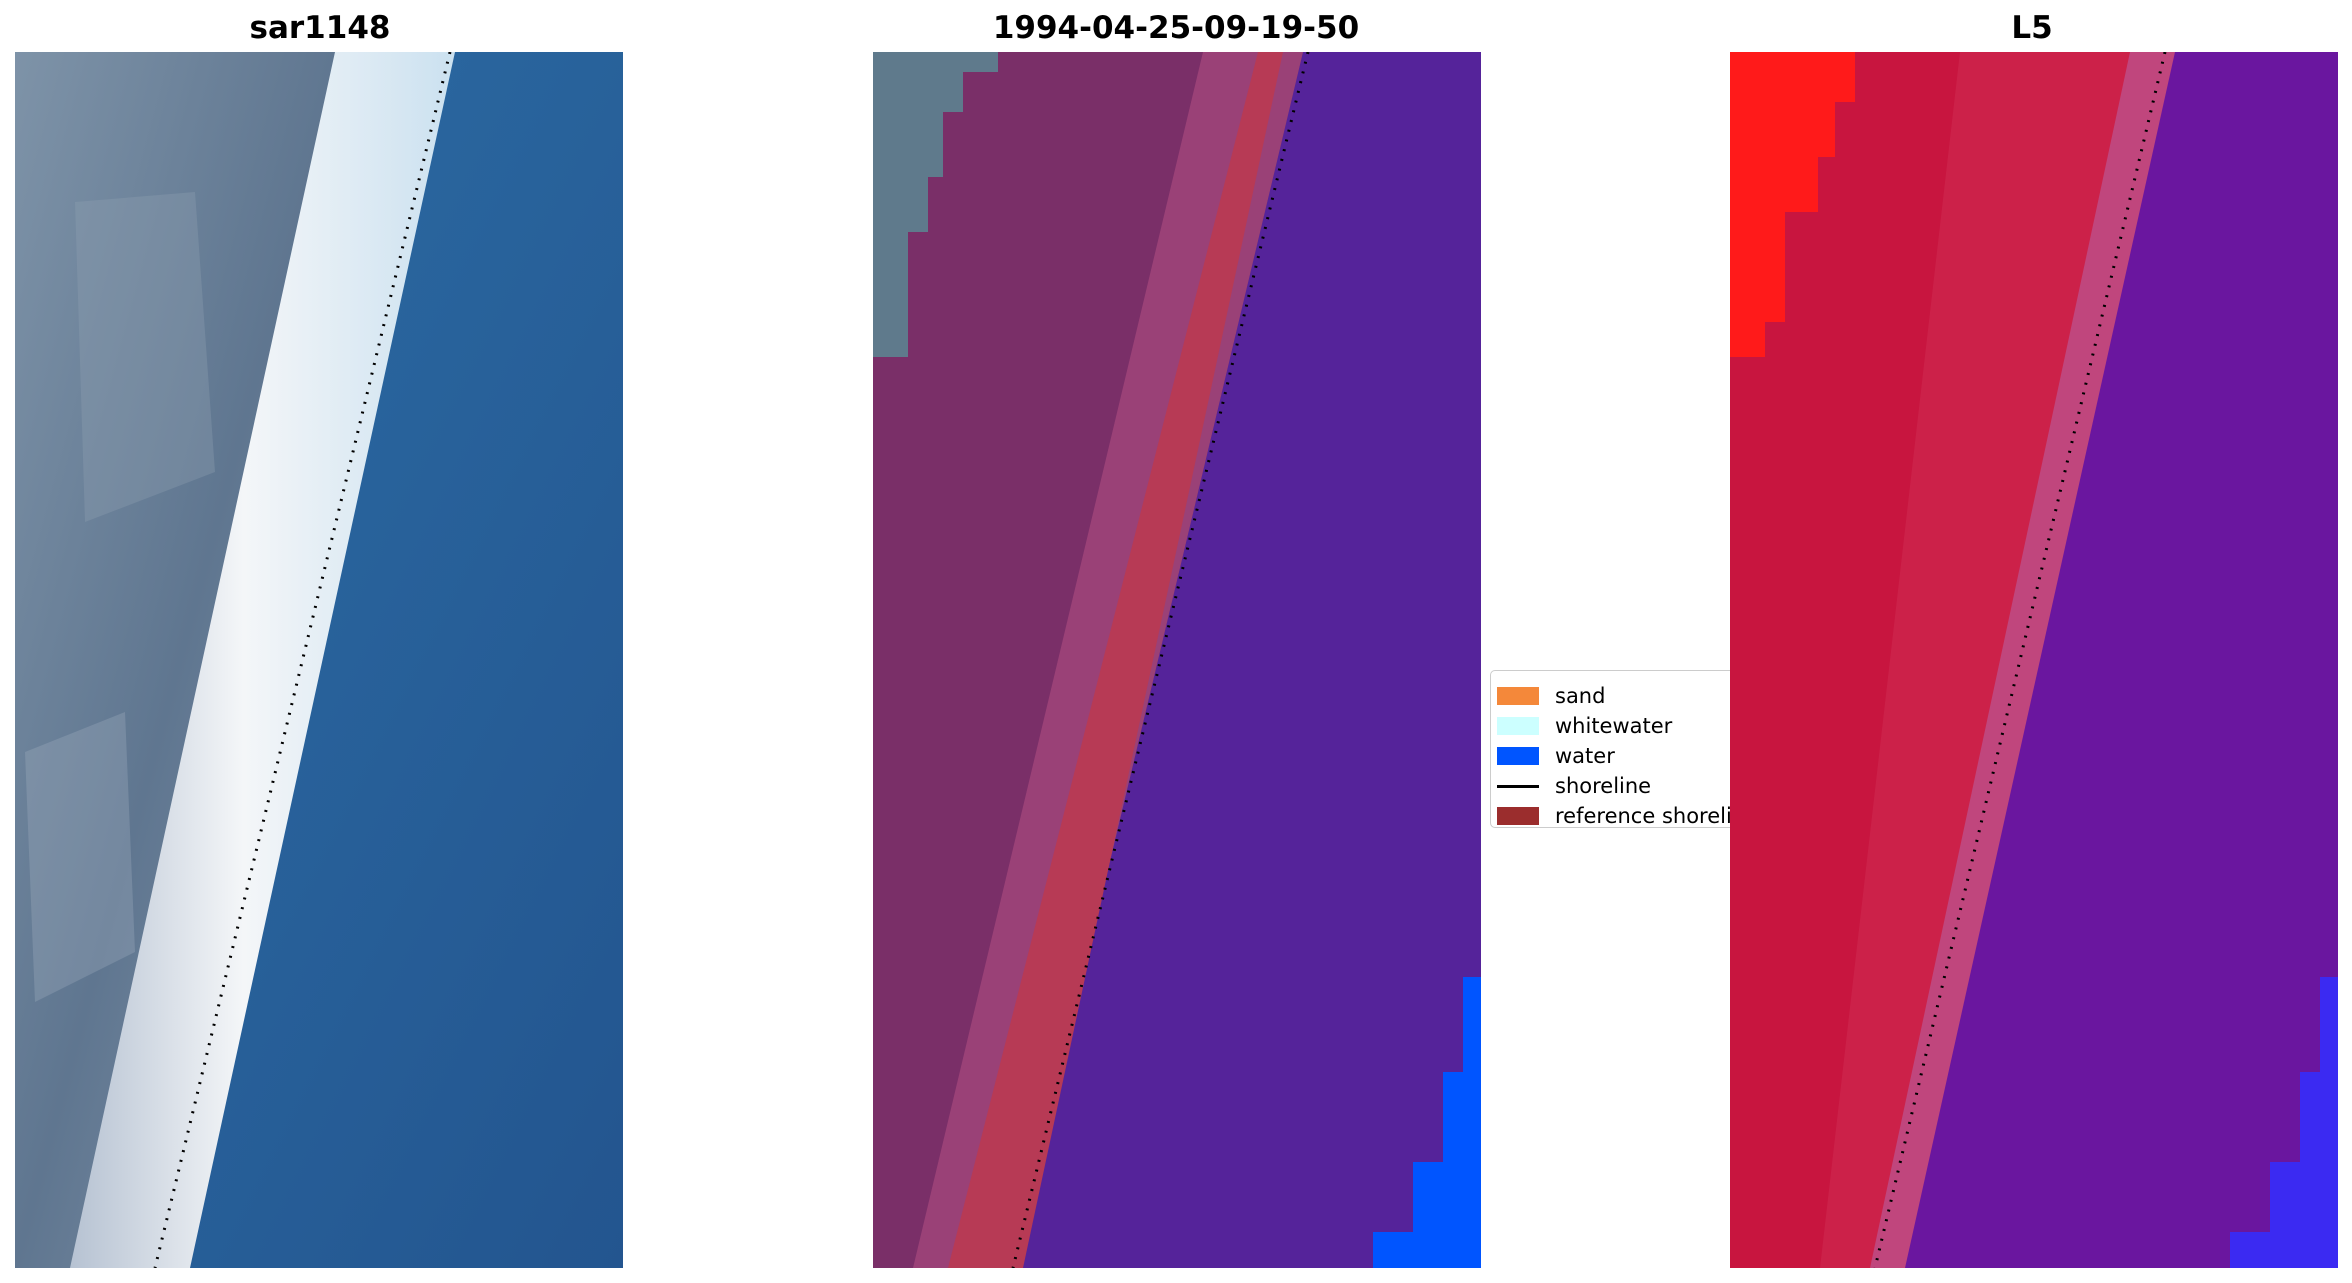 This screenshot has height=1283, width=2352. I want to click on rgb-land, so click(180, 660).